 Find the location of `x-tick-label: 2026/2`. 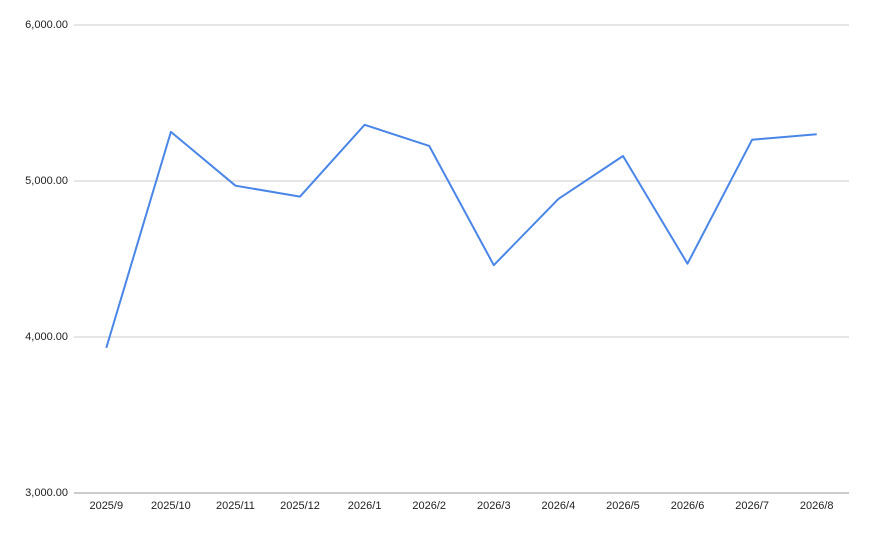

x-tick-label: 2026/2 is located at coordinates (429, 506).